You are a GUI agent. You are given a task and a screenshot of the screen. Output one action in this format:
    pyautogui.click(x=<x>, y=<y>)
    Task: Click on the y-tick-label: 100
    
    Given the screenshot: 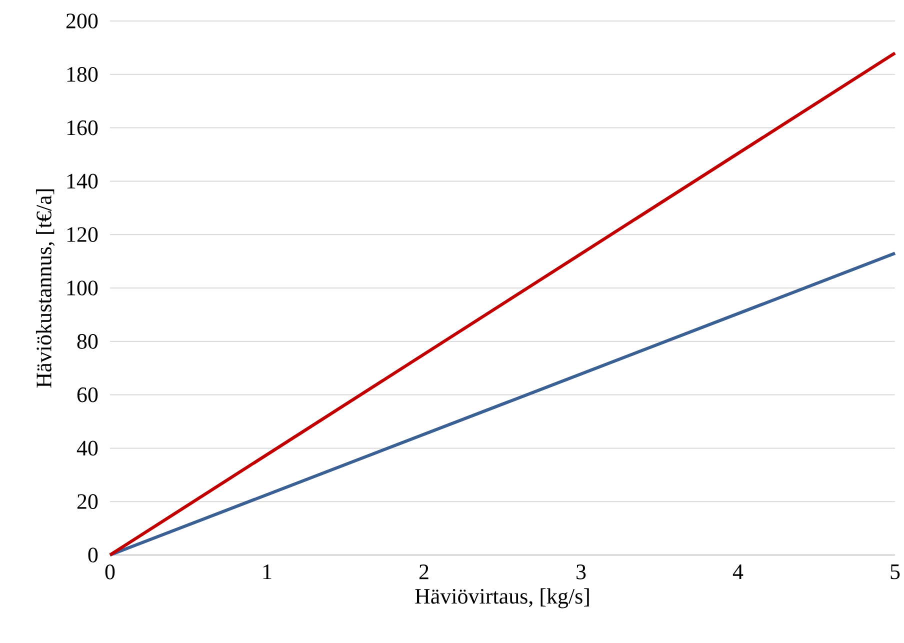 What is the action you would take?
    pyautogui.click(x=82, y=288)
    